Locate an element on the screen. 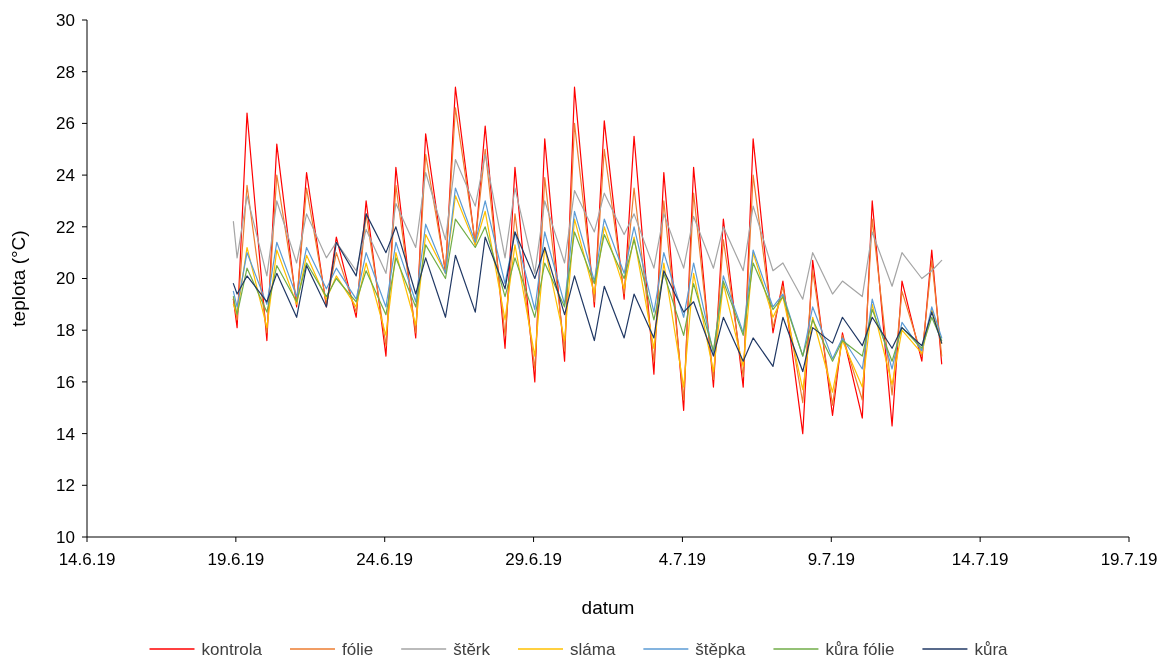 This screenshot has height=663, width=1157. legend-label: sláma is located at coordinates (593, 649).